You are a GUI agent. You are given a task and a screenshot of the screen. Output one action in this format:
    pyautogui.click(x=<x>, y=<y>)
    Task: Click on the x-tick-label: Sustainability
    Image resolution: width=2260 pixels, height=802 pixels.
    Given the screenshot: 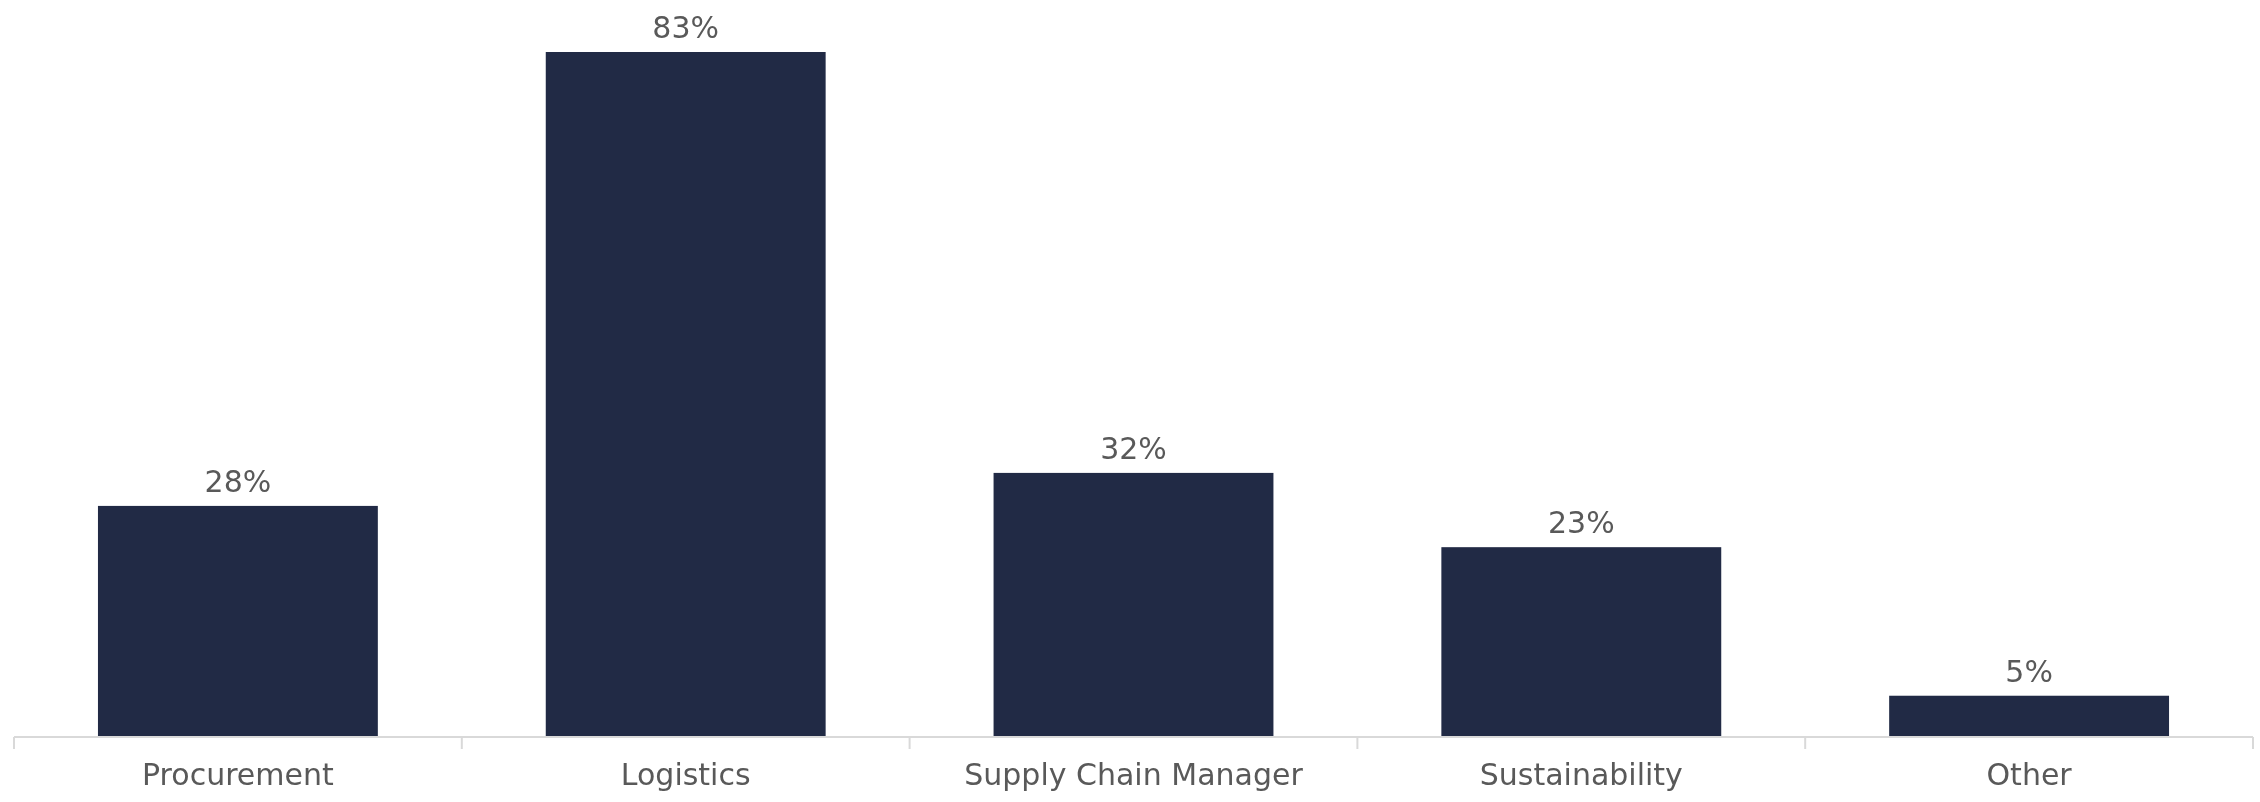 What is the action you would take?
    pyautogui.click(x=1581, y=774)
    